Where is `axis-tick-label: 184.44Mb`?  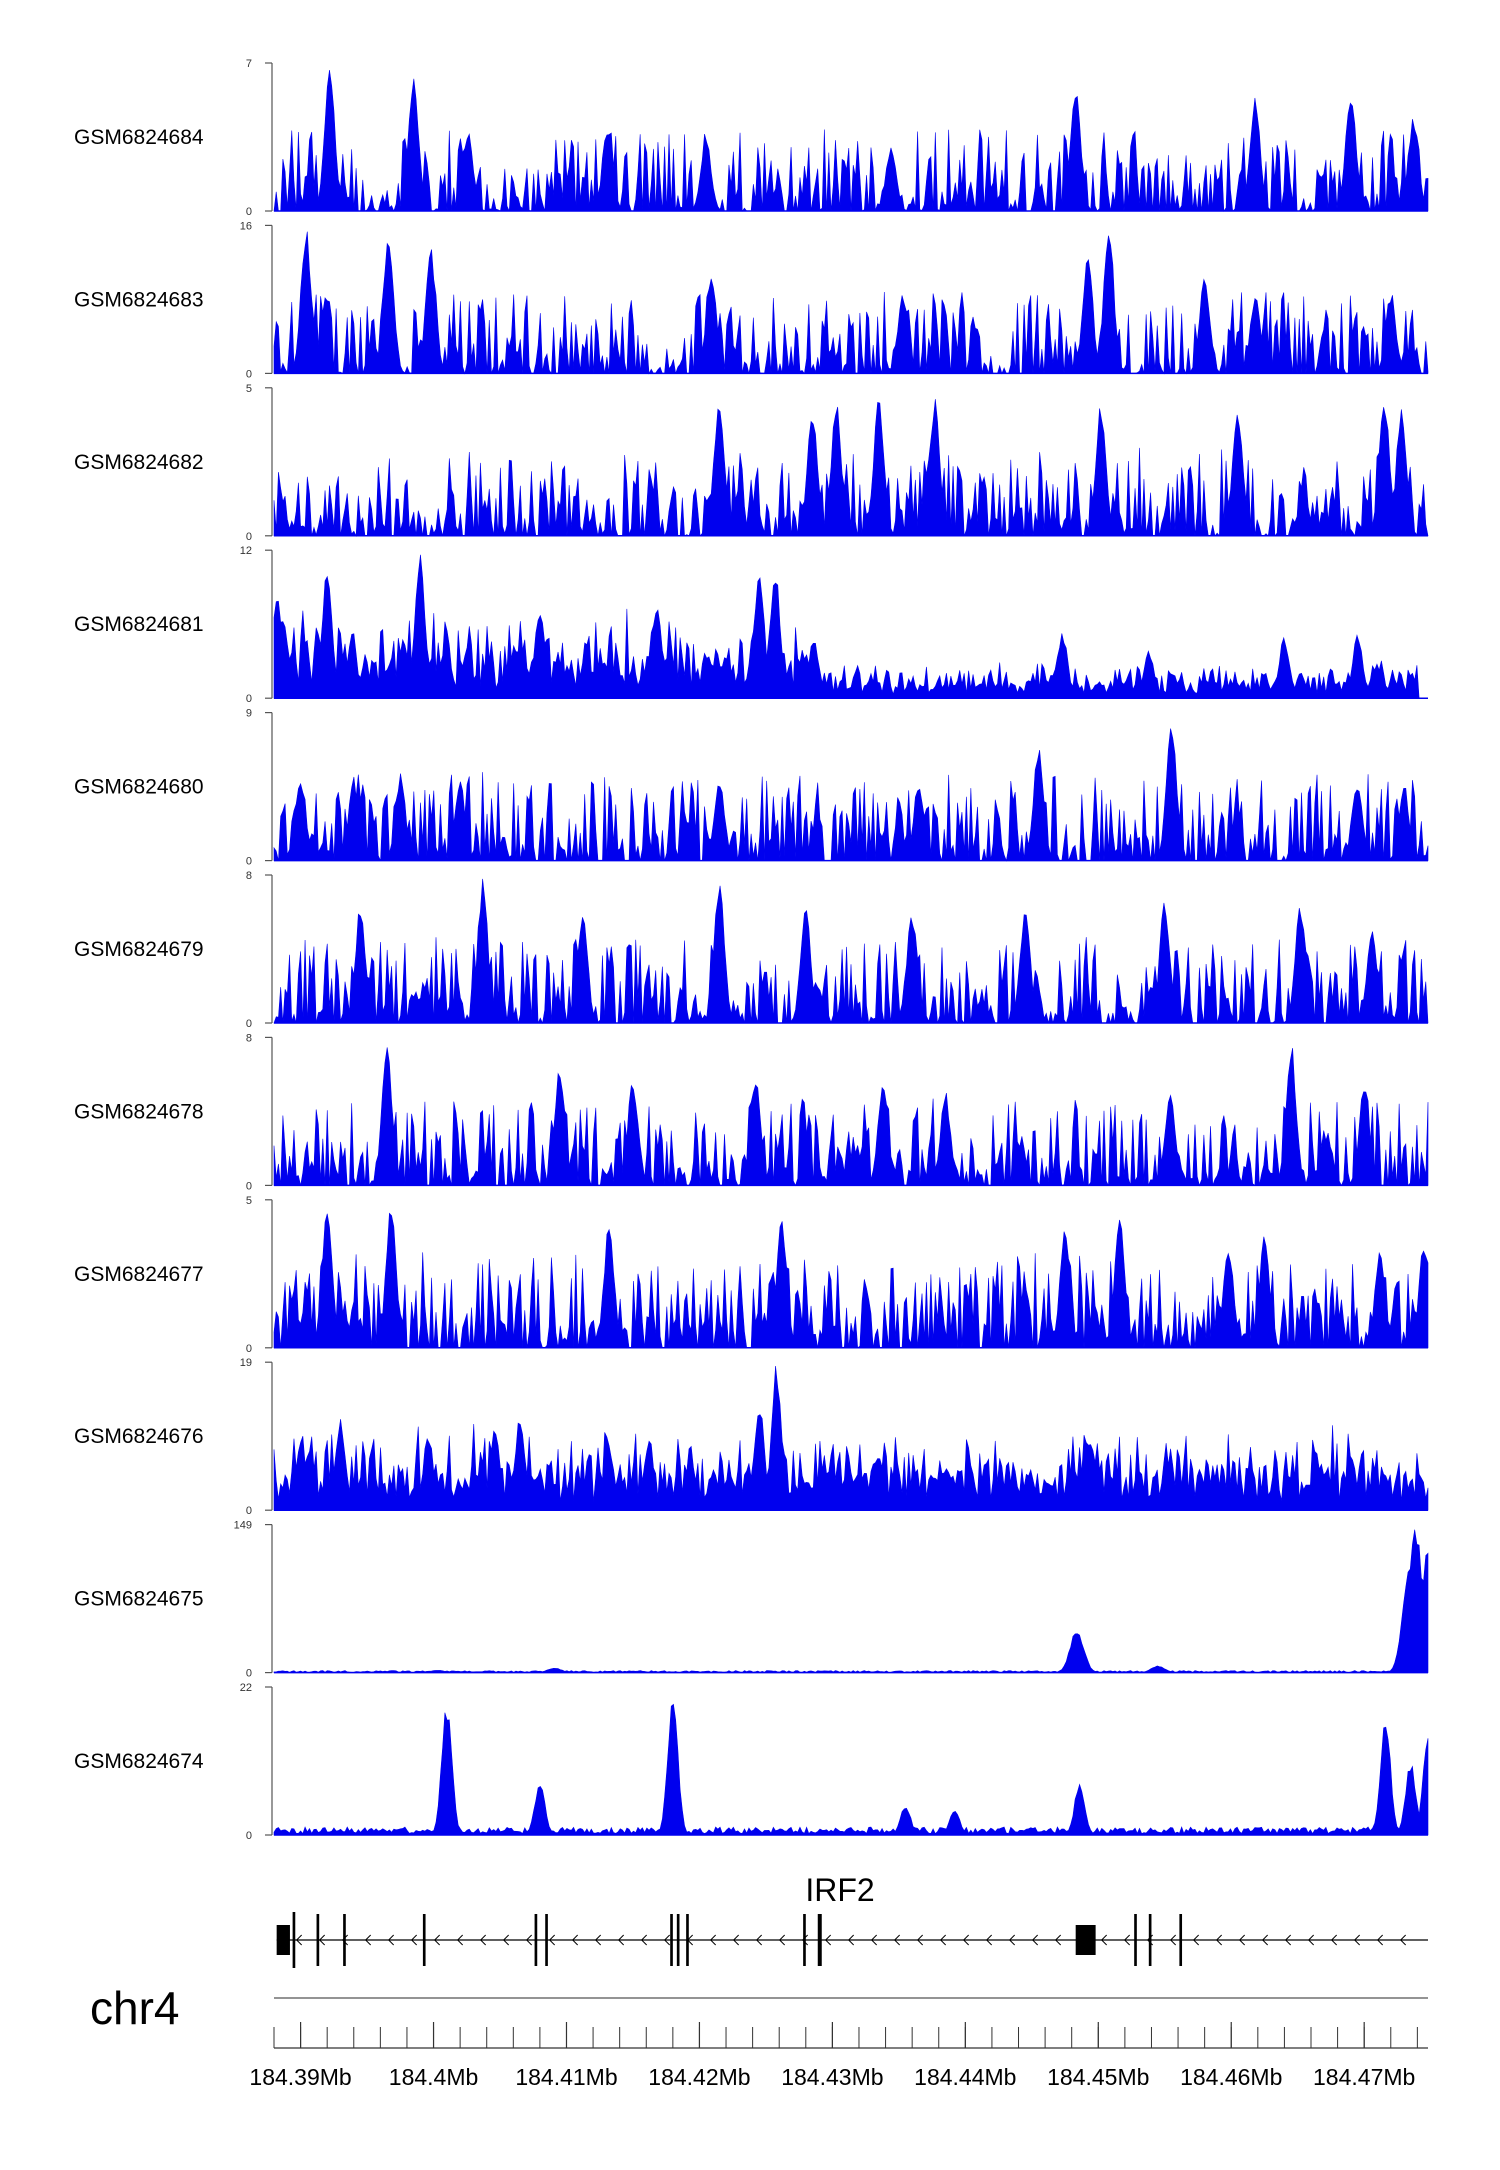
axis-tick-label: 184.44Mb is located at coordinates (965, 2077).